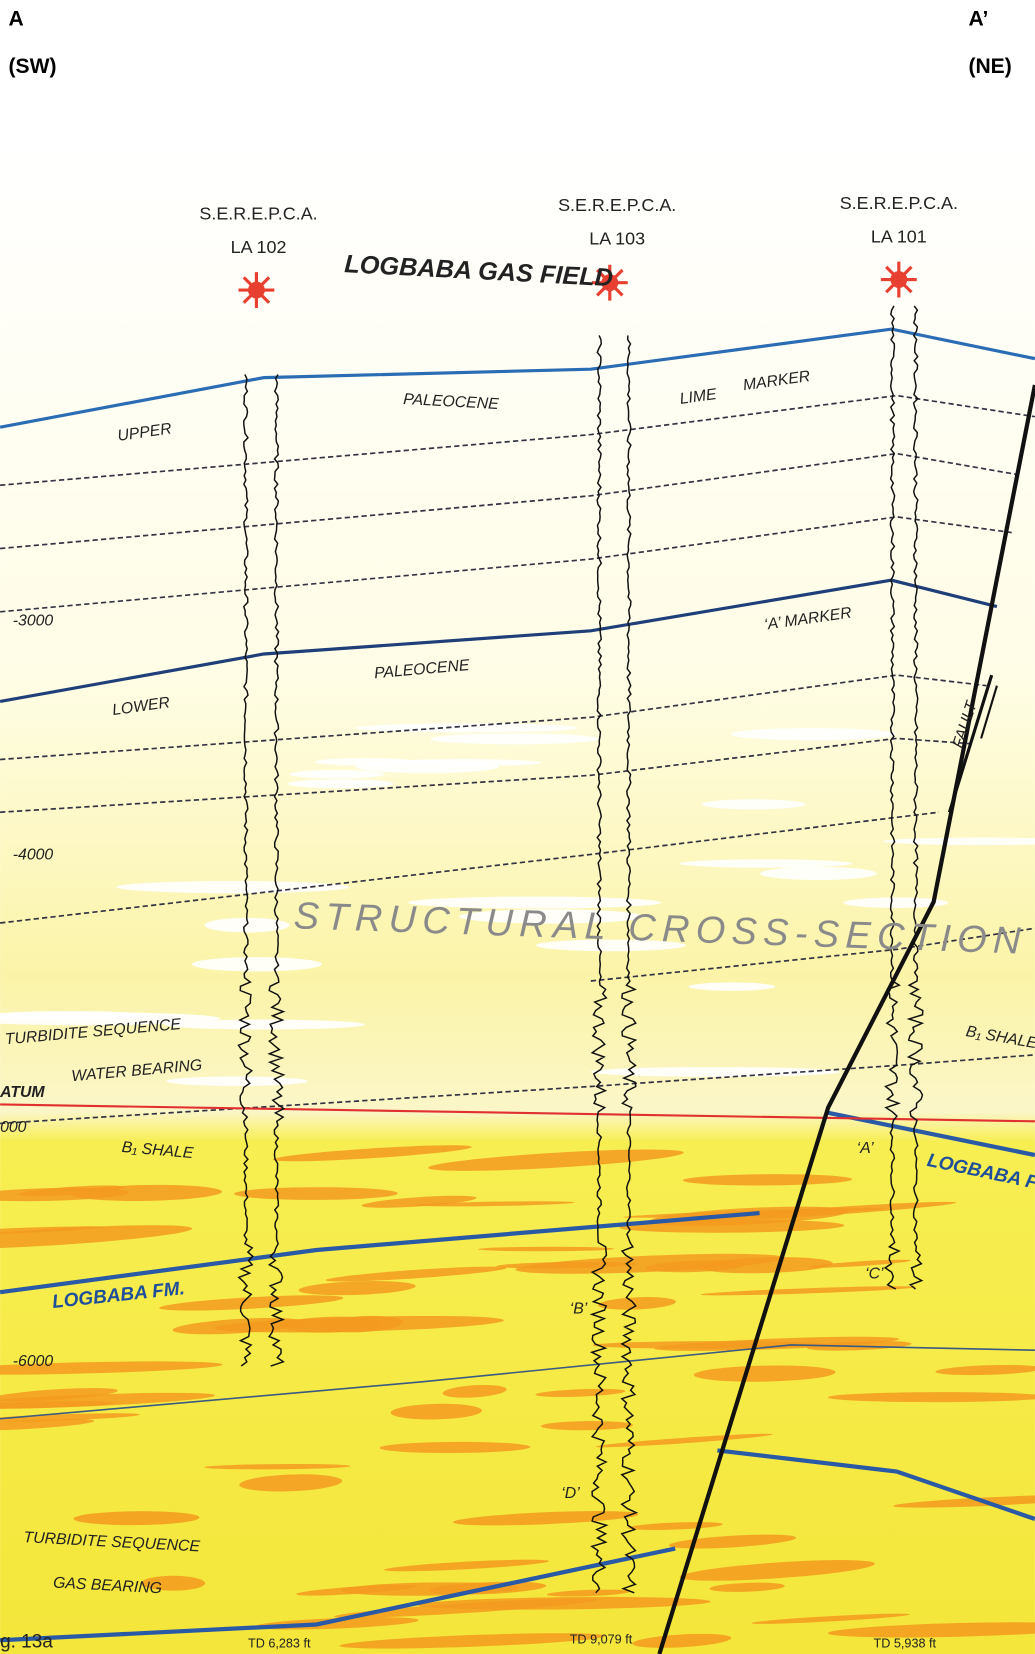 Image resolution: width=1035 pixels, height=1654 pixels. I want to click on well-td: TD 6,283 ft, so click(279, 1644).